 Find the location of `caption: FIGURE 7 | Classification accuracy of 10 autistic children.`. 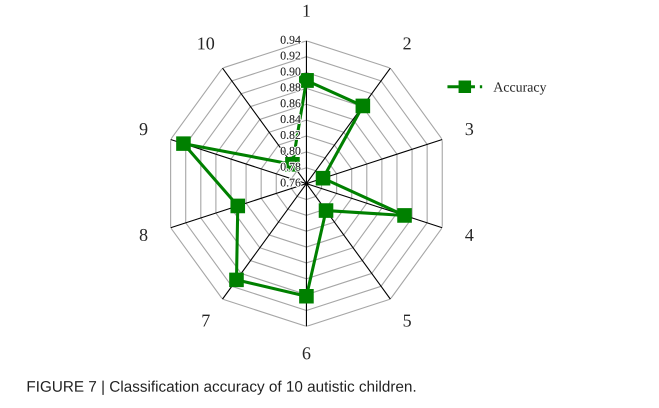

caption: FIGURE 7 | Classification accuracy of 10 autistic children. is located at coordinates (222, 387).